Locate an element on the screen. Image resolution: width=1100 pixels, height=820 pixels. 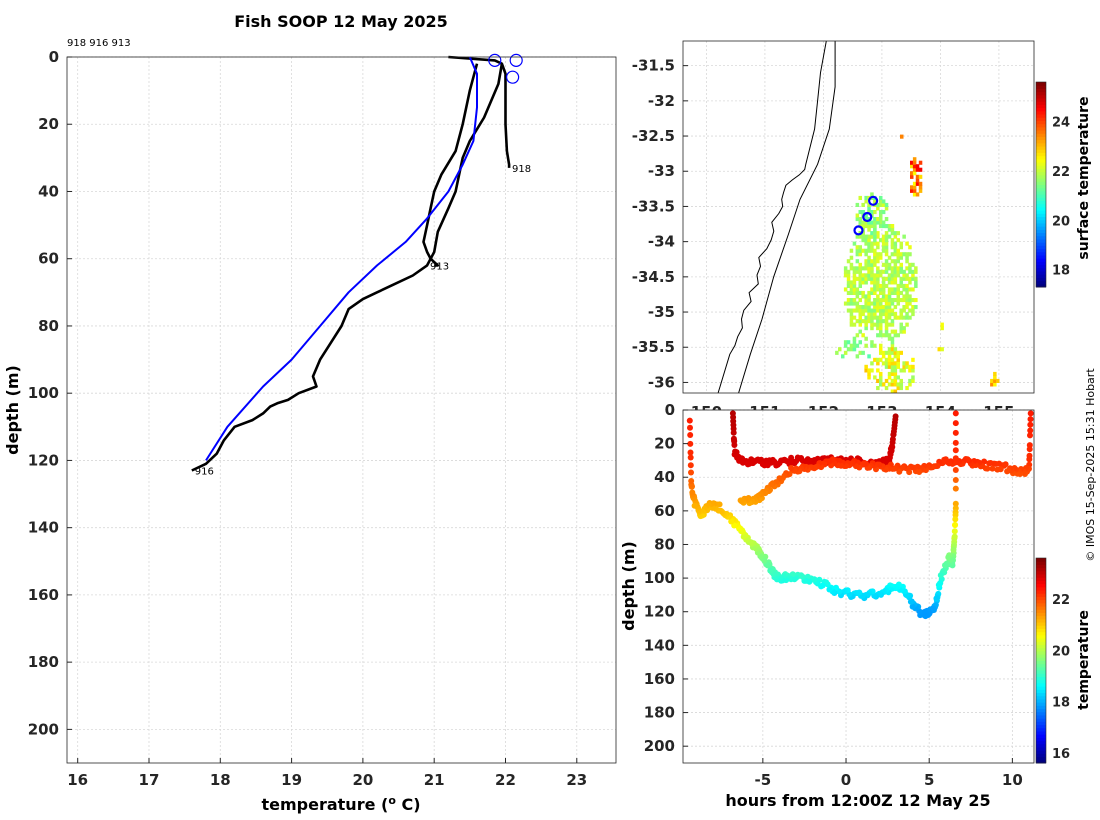
map-sst-field is located at coordinates (917, 263).